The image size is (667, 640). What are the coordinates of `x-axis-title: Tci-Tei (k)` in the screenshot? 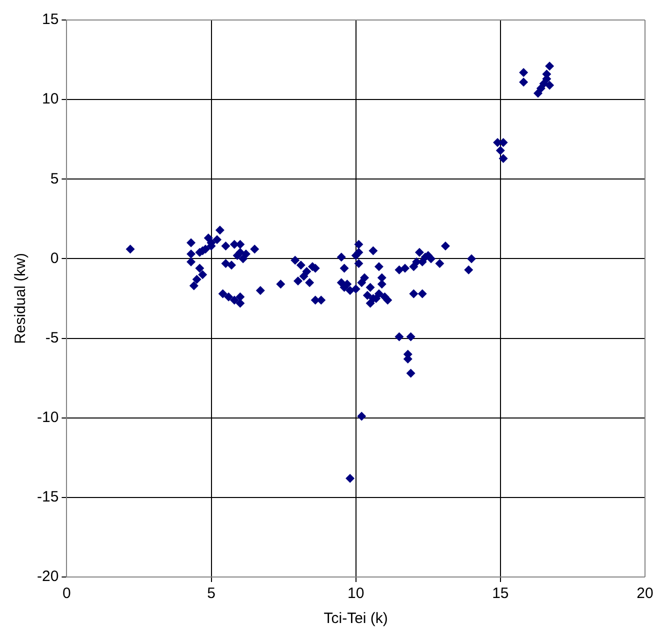 It's located at (356, 619).